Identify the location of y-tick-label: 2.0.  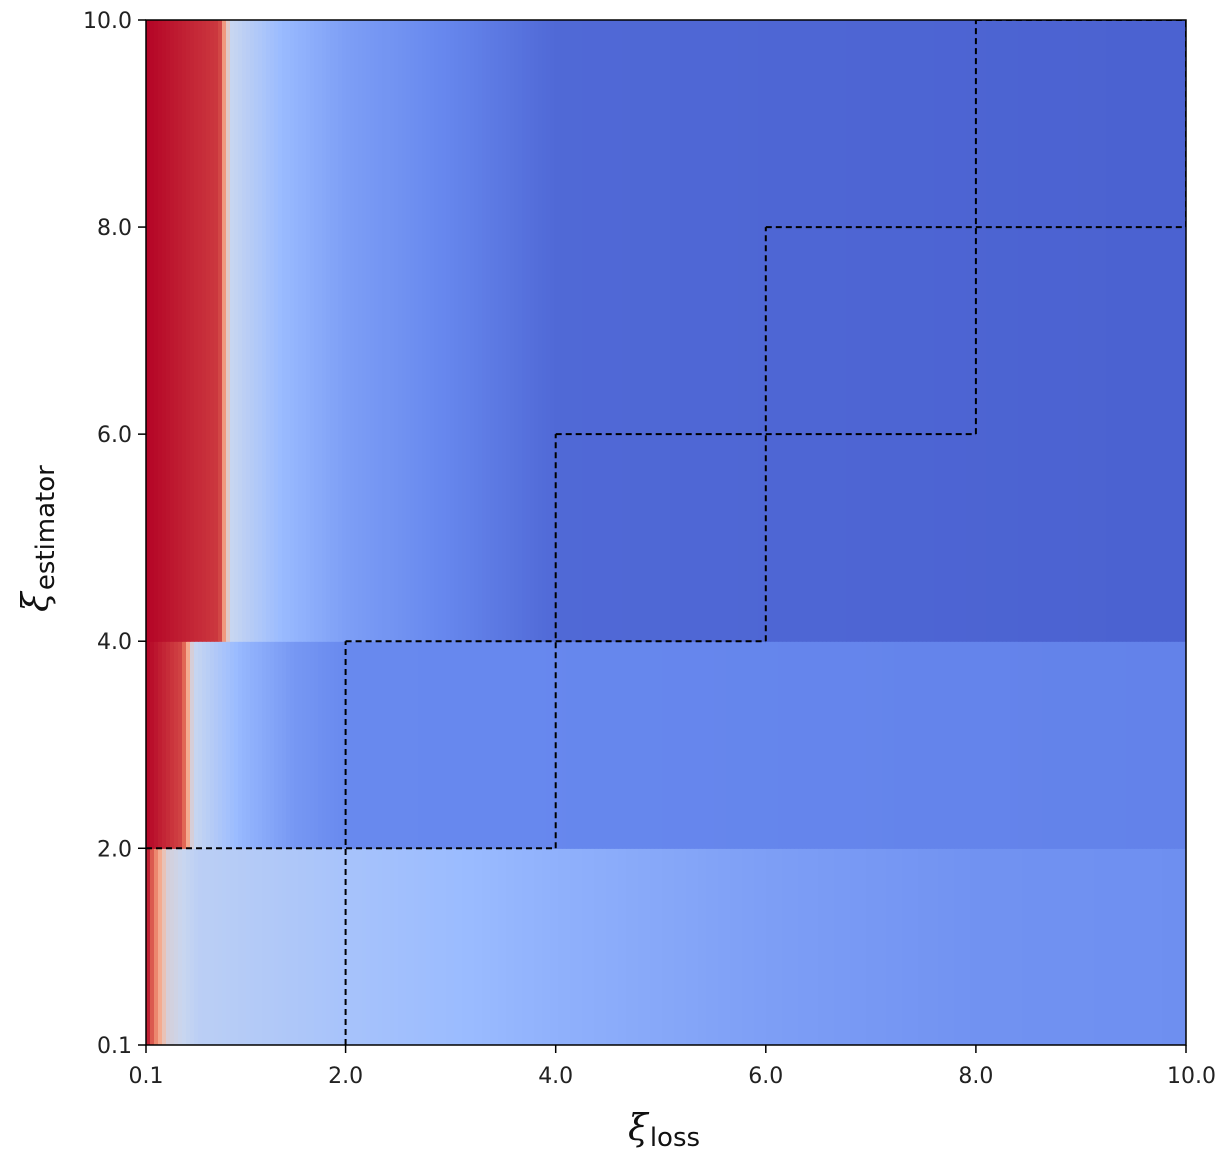
(114, 849).